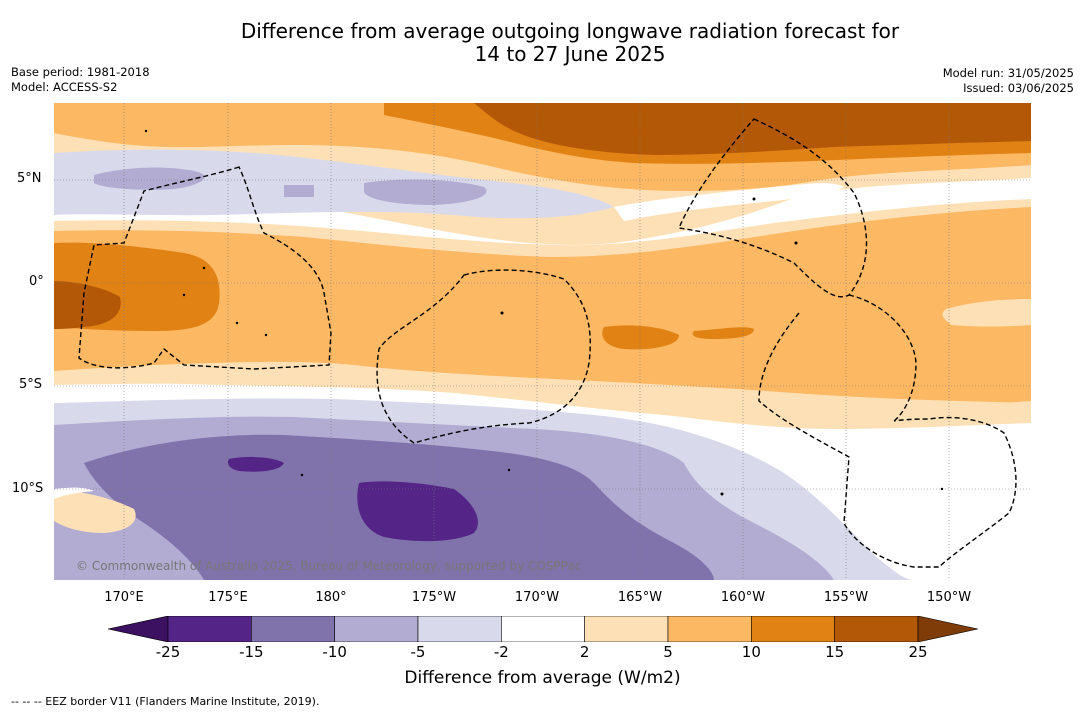  What do you see at coordinates (947, 629) in the screenshot?
I see `colorbar-max-arrow` at bounding box center [947, 629].